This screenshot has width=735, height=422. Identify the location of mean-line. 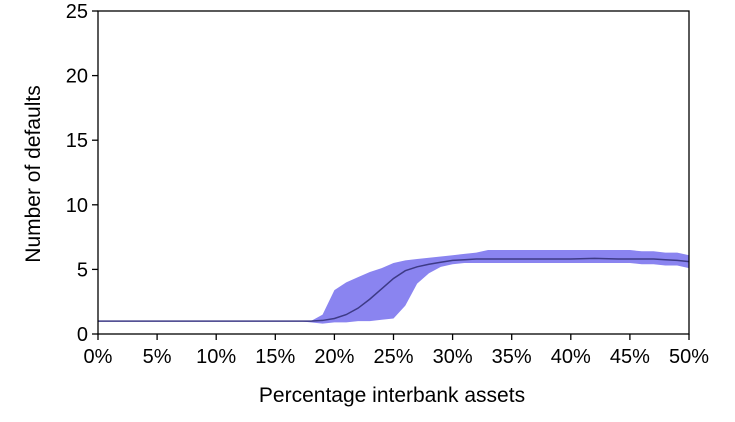
(394, 289).